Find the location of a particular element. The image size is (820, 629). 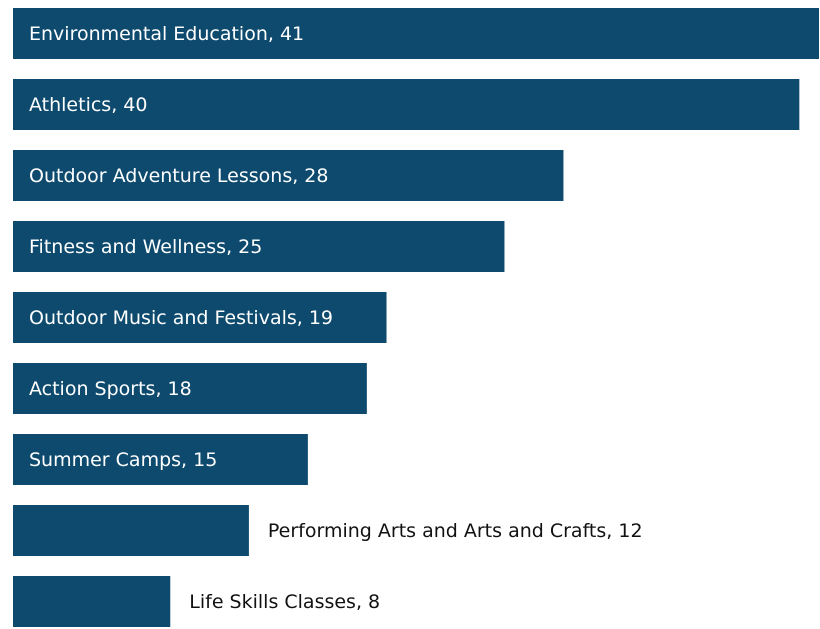

bar-label: Outdoor Music and Festivals, 19 is located at coordinates (181, 318).